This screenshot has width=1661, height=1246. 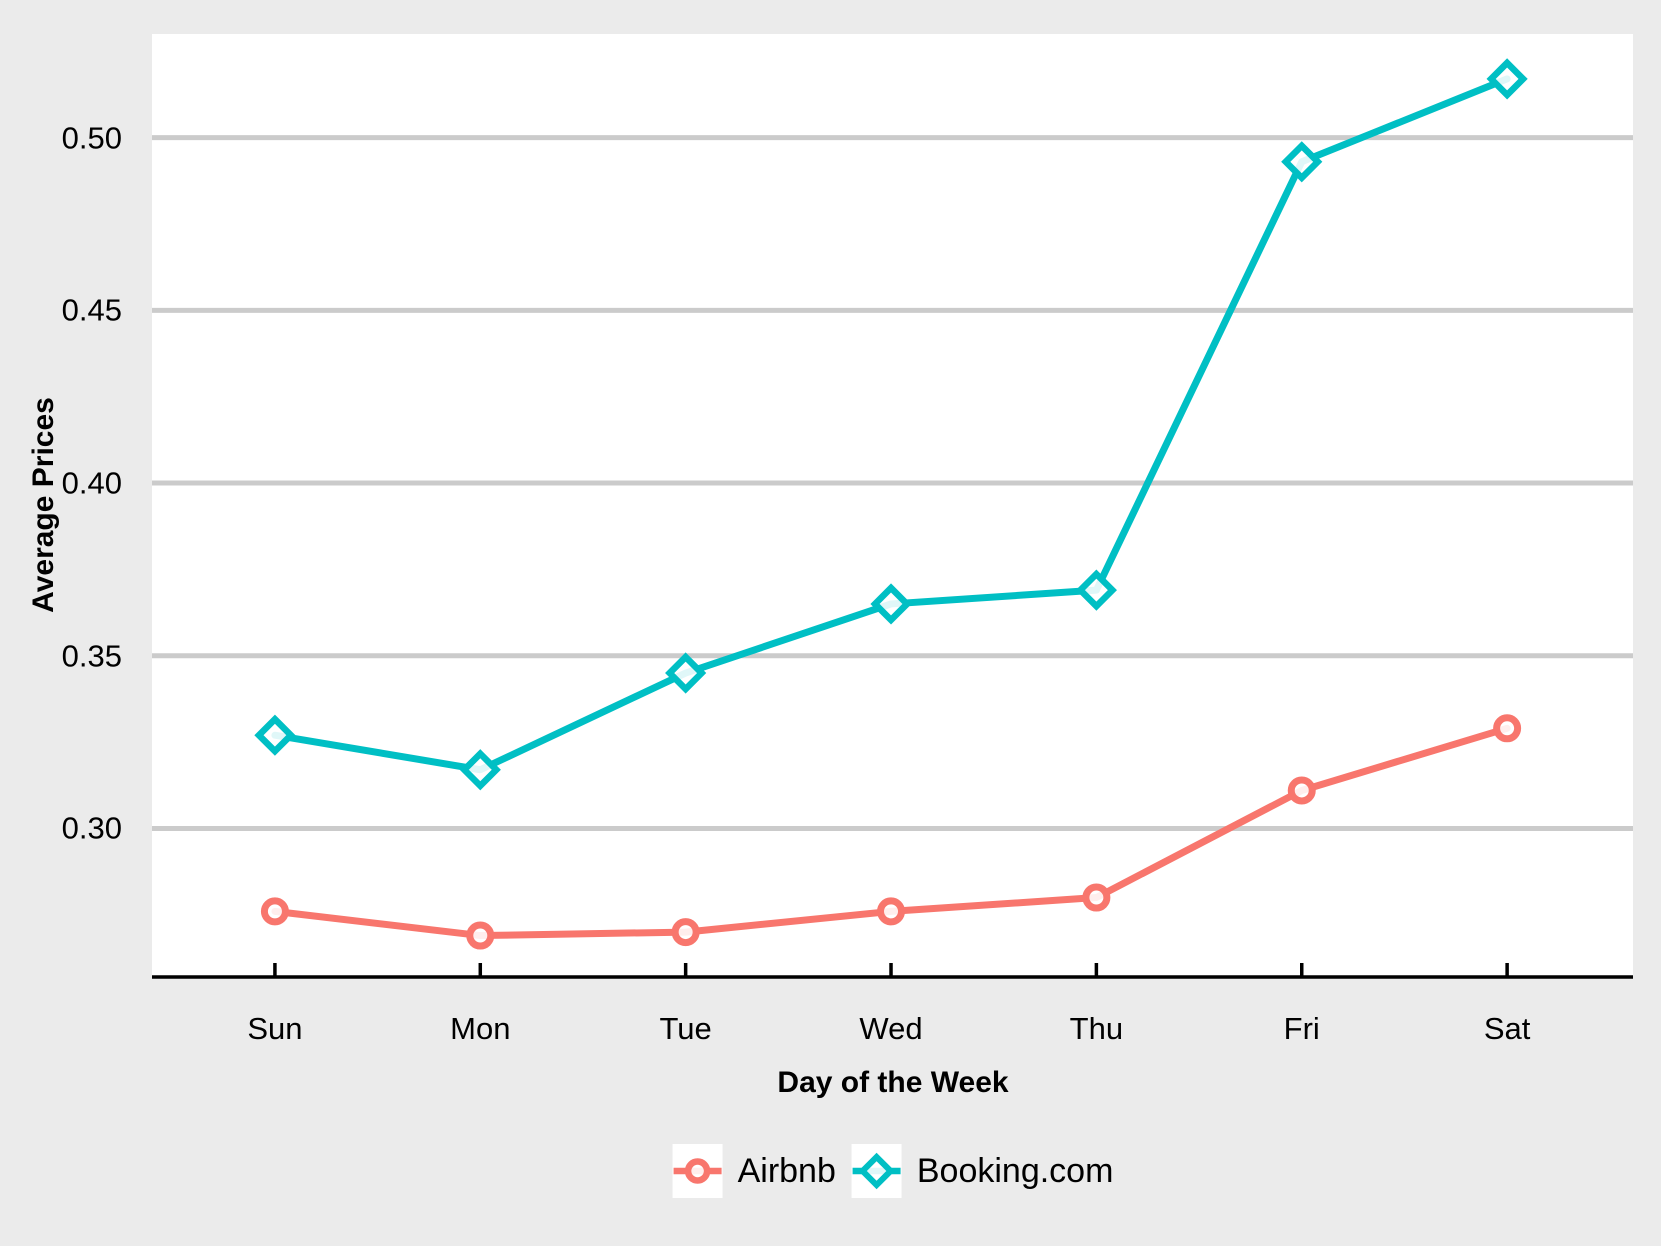 I want to click on legend-key-diamond-icon, so click(x=876, y=1171).